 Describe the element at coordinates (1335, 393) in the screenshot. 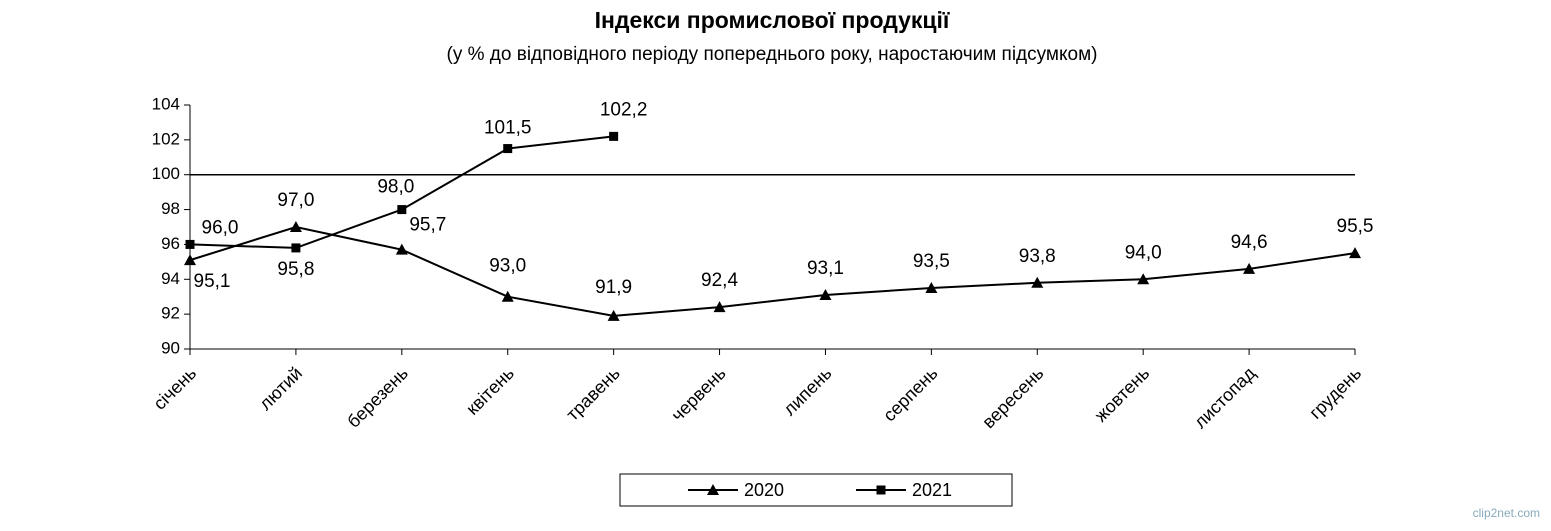

I see `x-tick-label: грудень` at that location.